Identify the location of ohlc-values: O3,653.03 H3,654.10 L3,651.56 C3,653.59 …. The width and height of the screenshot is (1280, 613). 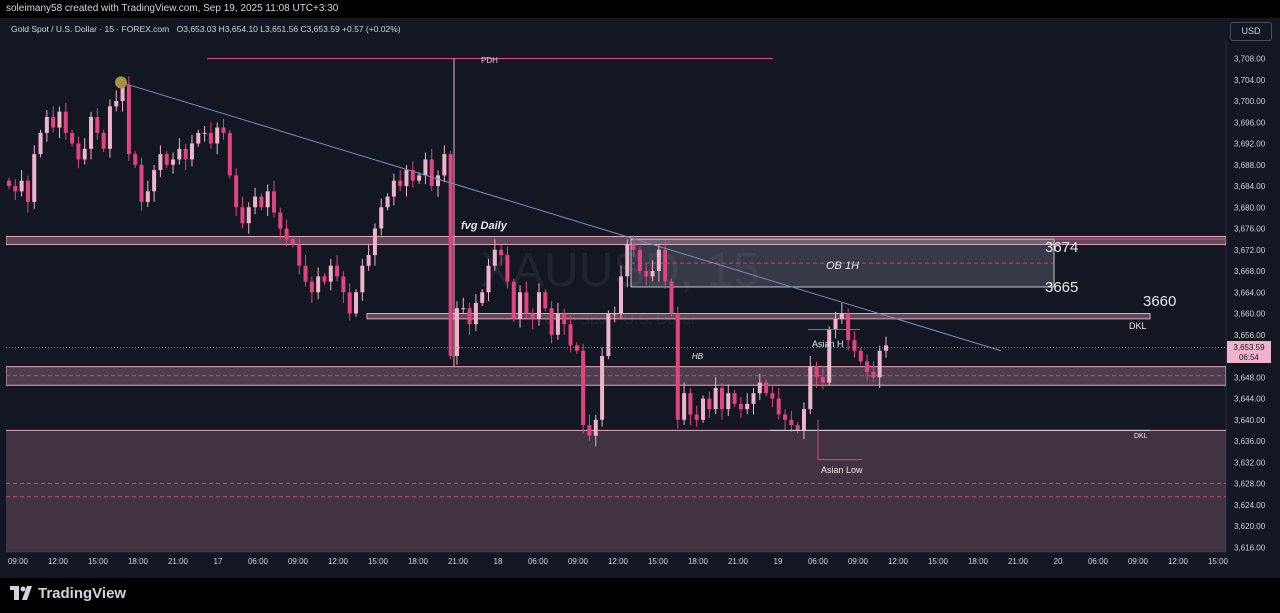
(288, 29).